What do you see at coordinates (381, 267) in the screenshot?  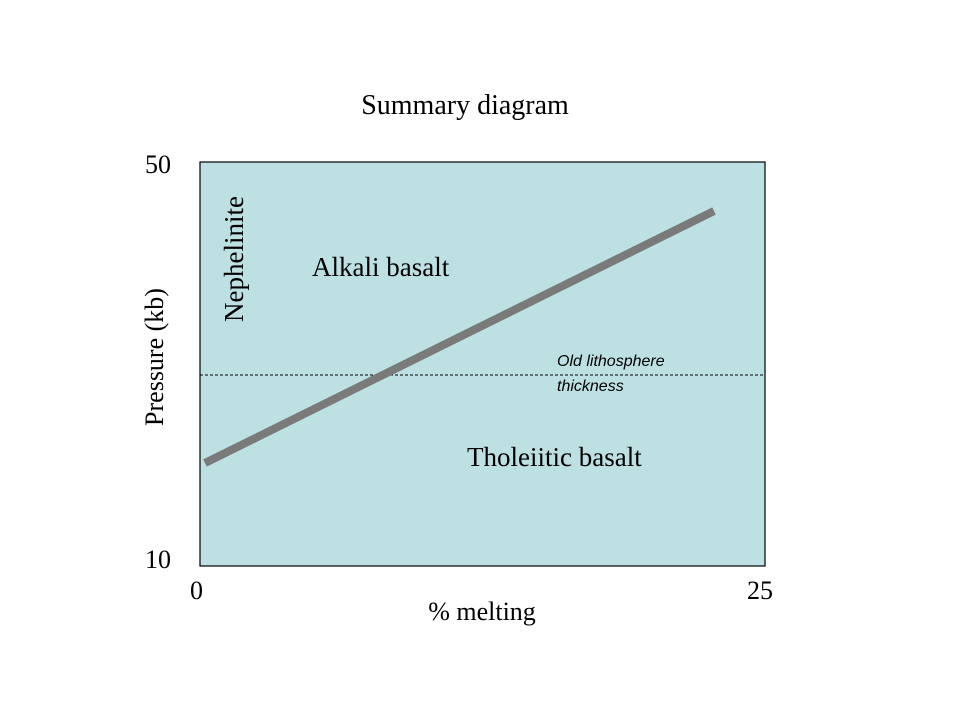 I see `alkali-basalt-label: Alkali basalt` at bounding box center [381, 267].